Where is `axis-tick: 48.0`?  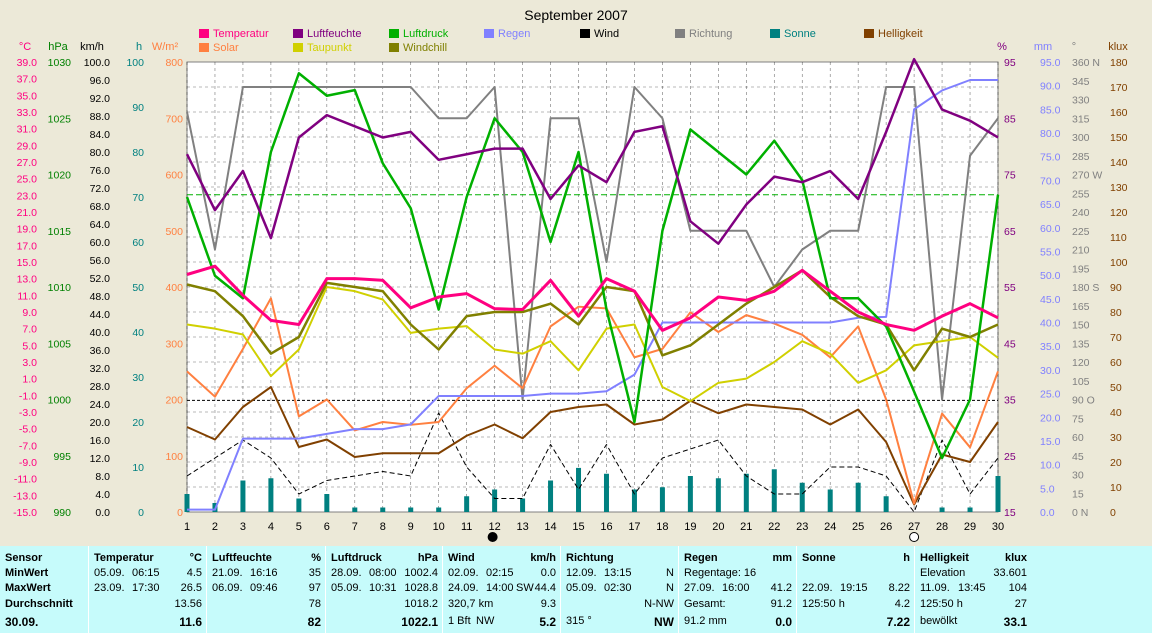 axis-tick: 48.0 is located at coordinates (100, 297).